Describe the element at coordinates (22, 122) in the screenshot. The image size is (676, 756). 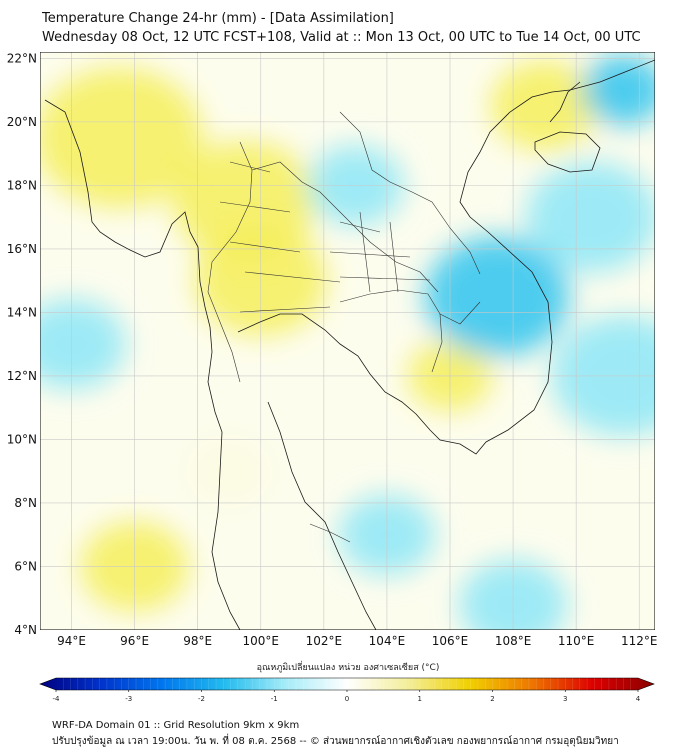
I see `lat-tick-label: 20°N` at that location.